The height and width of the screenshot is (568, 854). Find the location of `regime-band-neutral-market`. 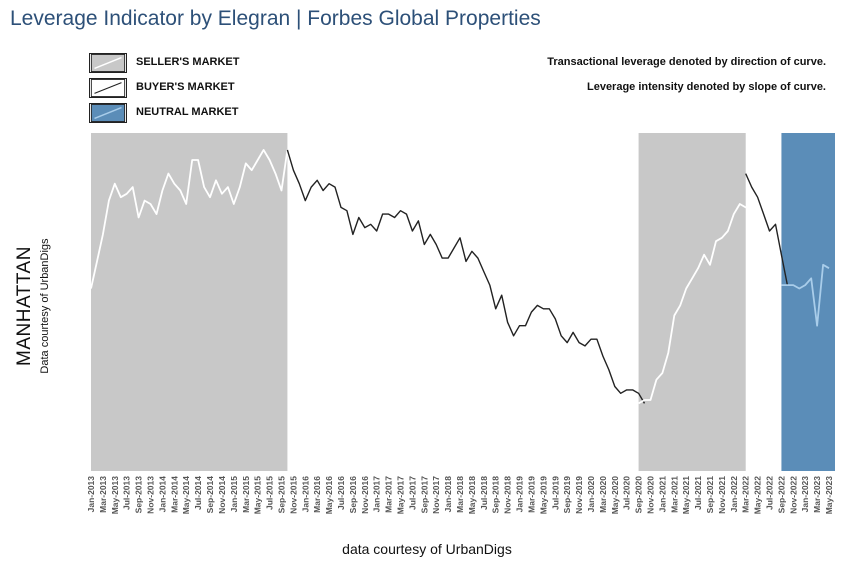

regime-band-neutral-market is located at coordinates (808, 302).